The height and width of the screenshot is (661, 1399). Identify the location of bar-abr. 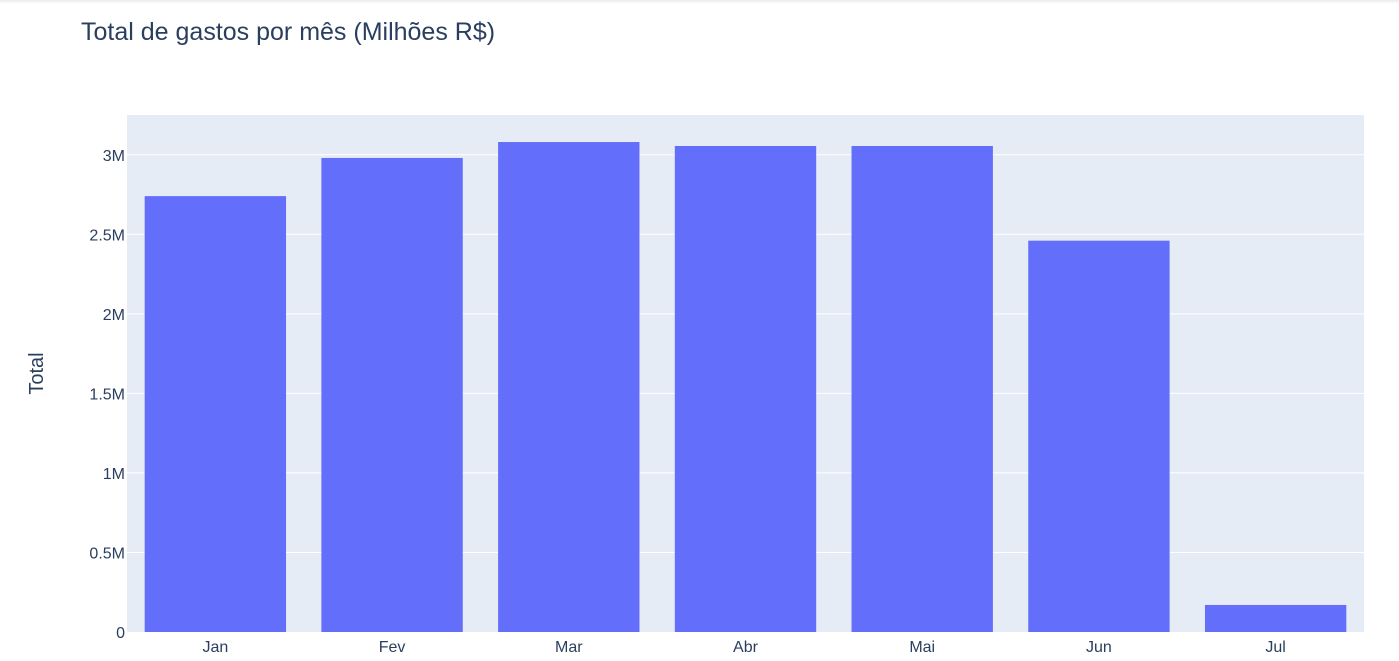
(745, 389).